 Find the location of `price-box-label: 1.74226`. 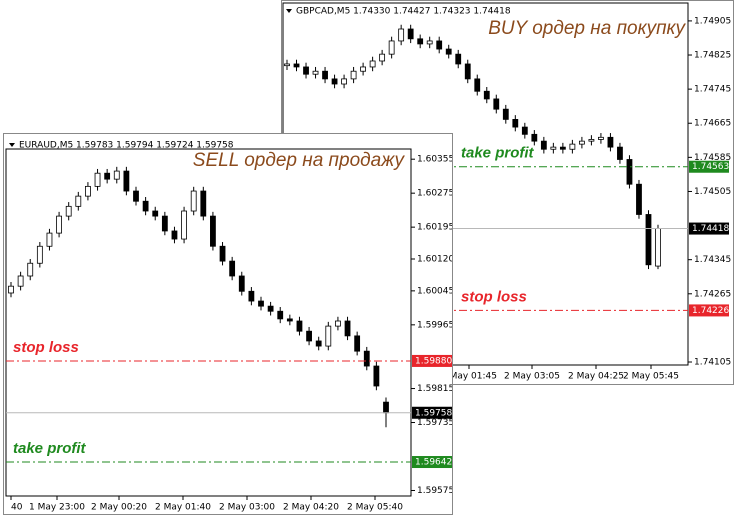

price-box-label: 1.74226 is located at coordinates (710, 311).